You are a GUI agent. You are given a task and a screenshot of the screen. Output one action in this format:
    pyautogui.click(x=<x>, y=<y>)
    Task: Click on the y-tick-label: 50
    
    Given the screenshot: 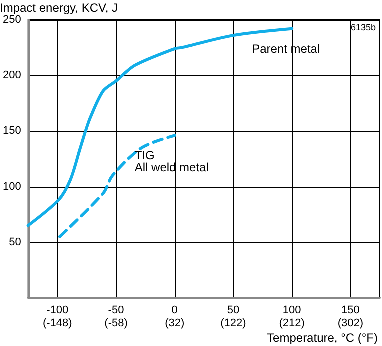 What is the action you would take?
    pyautogui.click(x=15, y=242)
    